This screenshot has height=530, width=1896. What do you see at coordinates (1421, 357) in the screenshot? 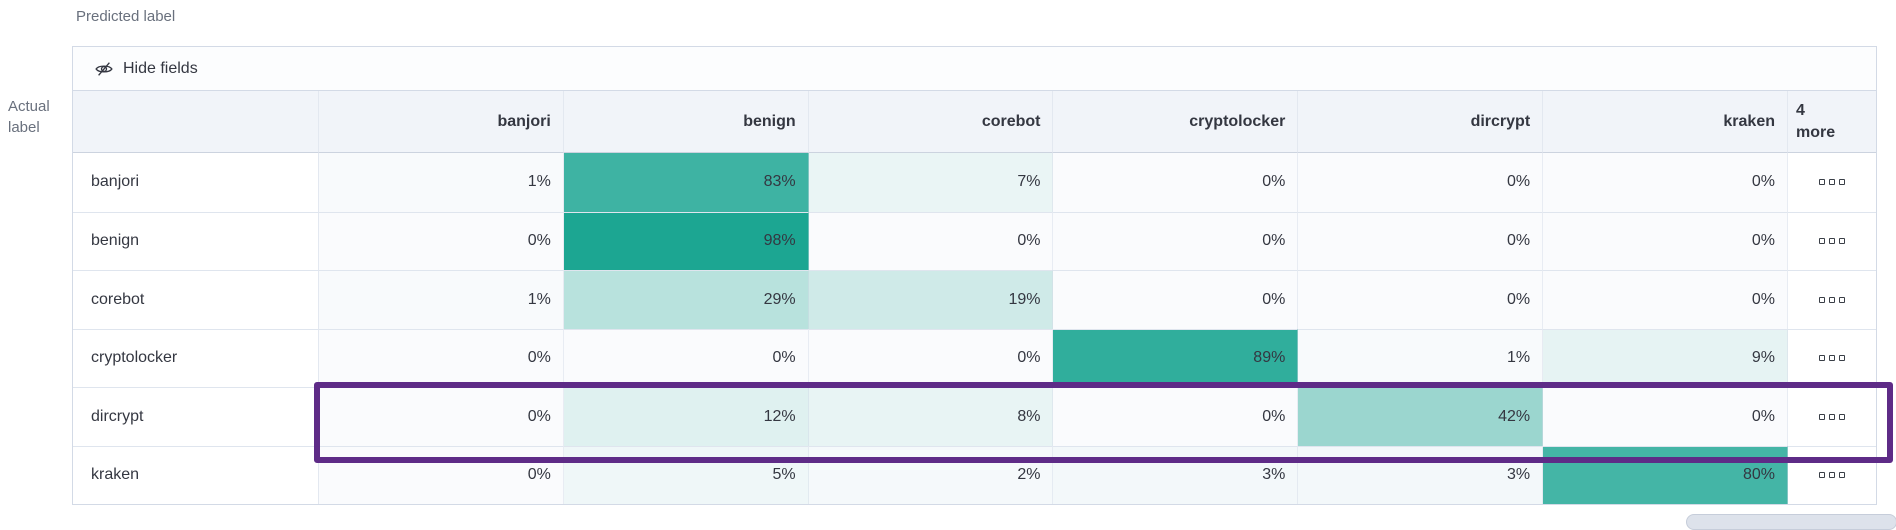
I see `matrix-cell-cryptolocker-dircrypt: 1%` at bounding box center [1421, 357].